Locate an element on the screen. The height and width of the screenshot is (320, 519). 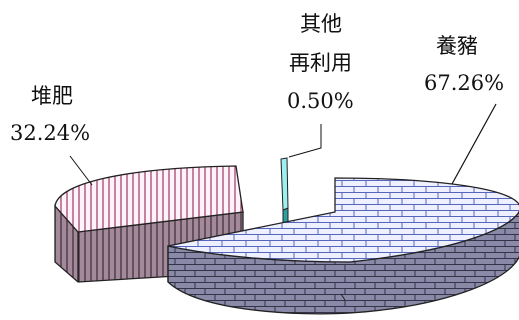
slice-other-reuse is located at coordinates (284, 193).